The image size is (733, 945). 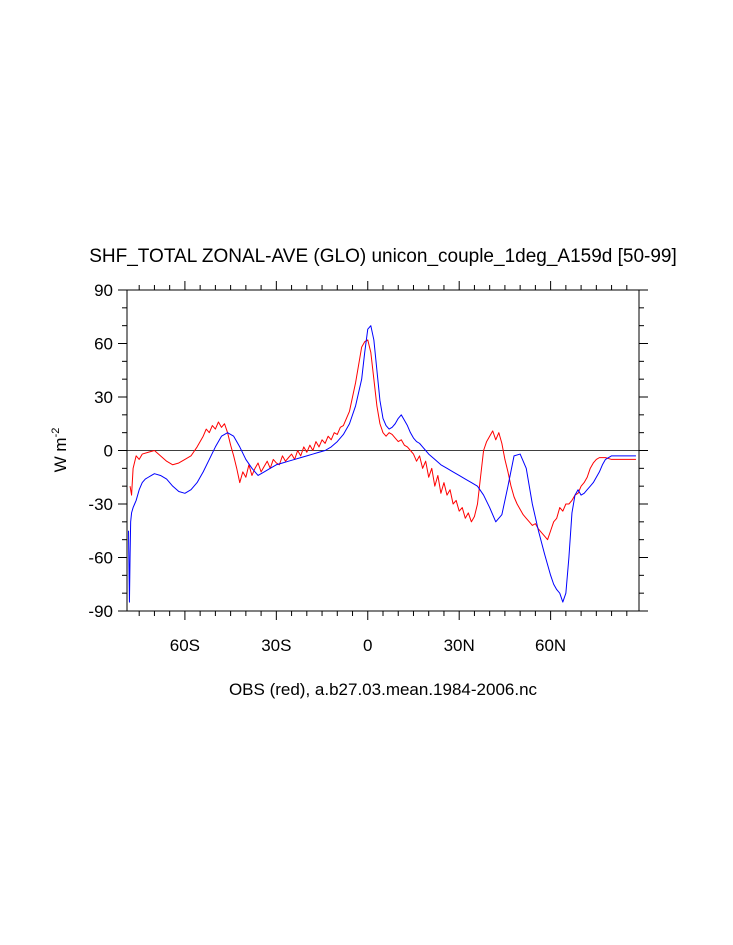 What do you see at coordinates (103, 344) in the screenshot?
I see `y-tick-label: 60` at bounding box center [103, 344].